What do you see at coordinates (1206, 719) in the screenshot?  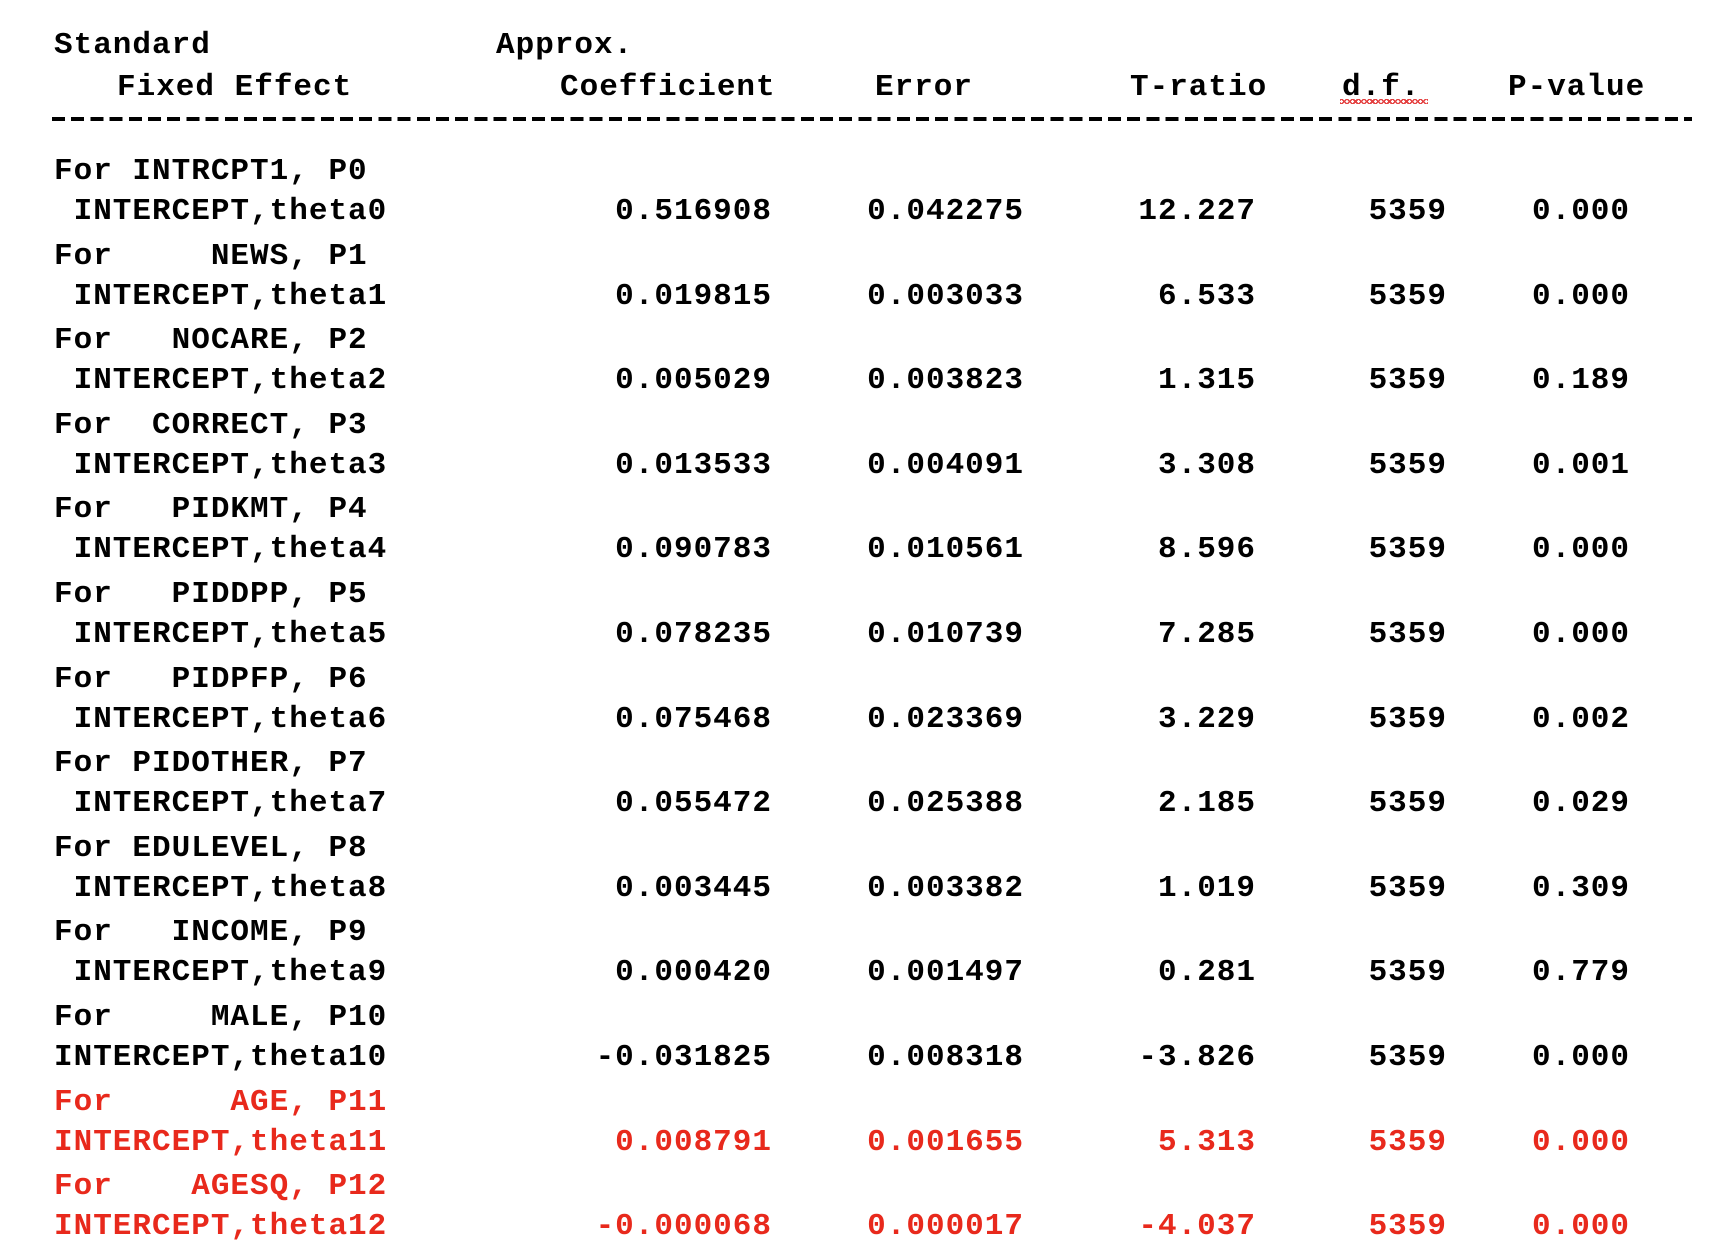 I see `t-ratio-value: 3.229` at bounding box center [1206, 719].